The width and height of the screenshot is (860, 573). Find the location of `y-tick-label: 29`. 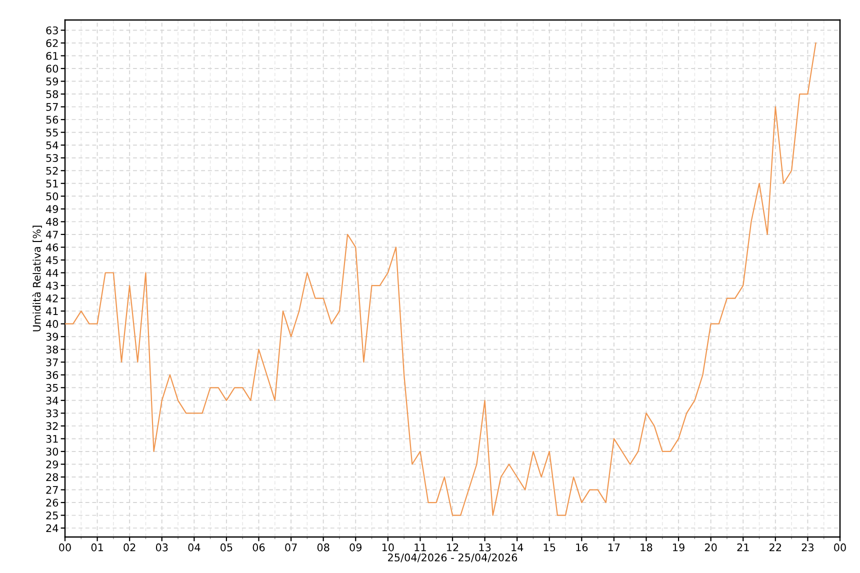

y-tick-label: 29 is located at coordinates (52, 464).